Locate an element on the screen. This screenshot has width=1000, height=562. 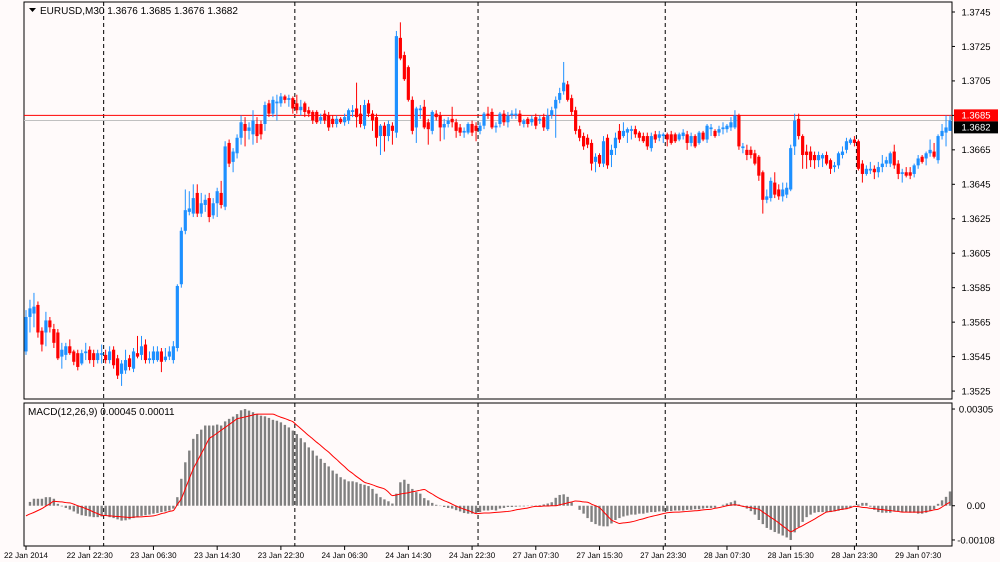
x-tick-label: 24 Jan 22:30 is located at coordinates (472, 555).